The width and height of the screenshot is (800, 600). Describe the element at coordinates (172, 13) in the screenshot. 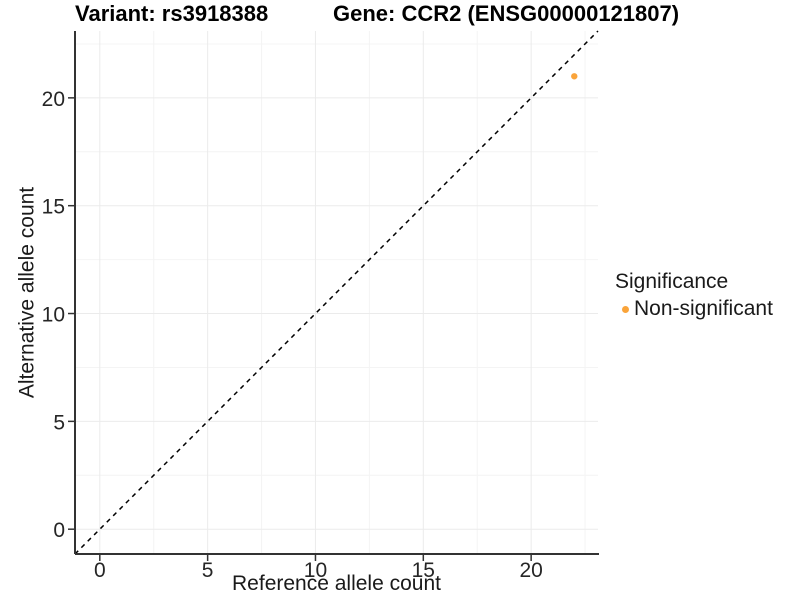

I see `plot-title-variant: Variant: rs3918388` at that location.